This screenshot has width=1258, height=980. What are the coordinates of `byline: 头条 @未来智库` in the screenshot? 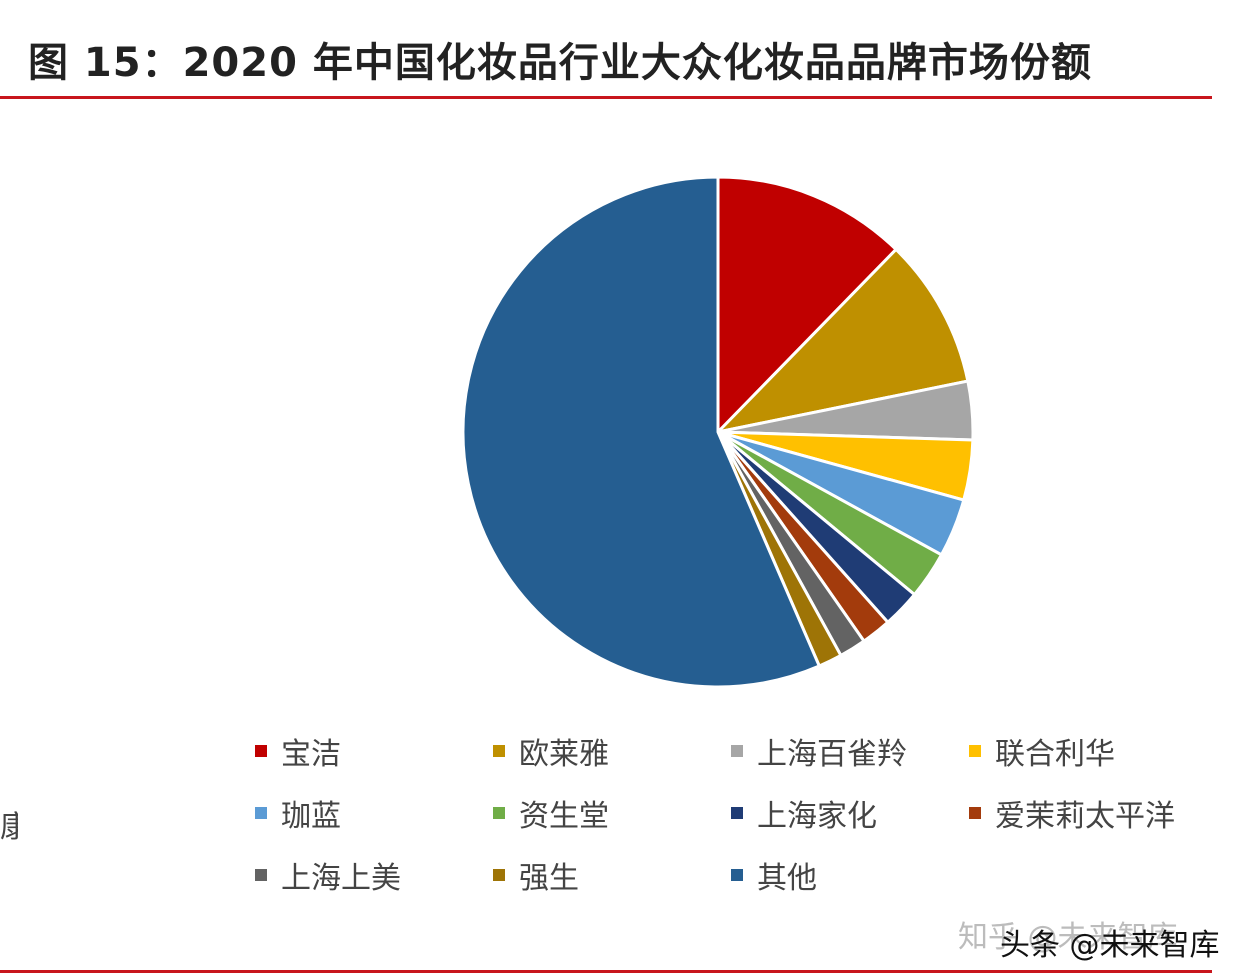 It's located at (1110, 945).